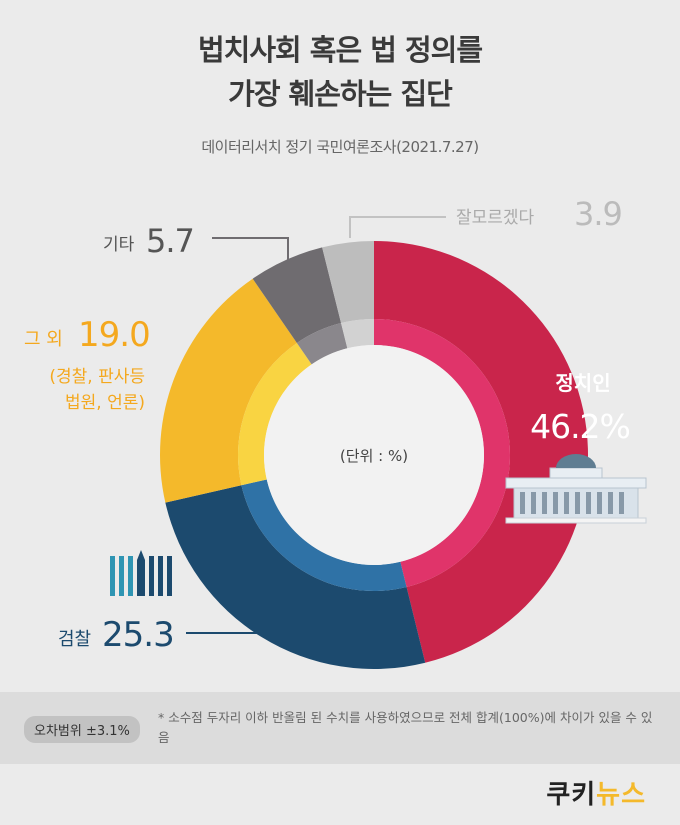 The width and height of the screenshot is (680, 825). Describe the element at coordinates (576, 489) in the screenshot. I see `national-assembly-icon` at that location.